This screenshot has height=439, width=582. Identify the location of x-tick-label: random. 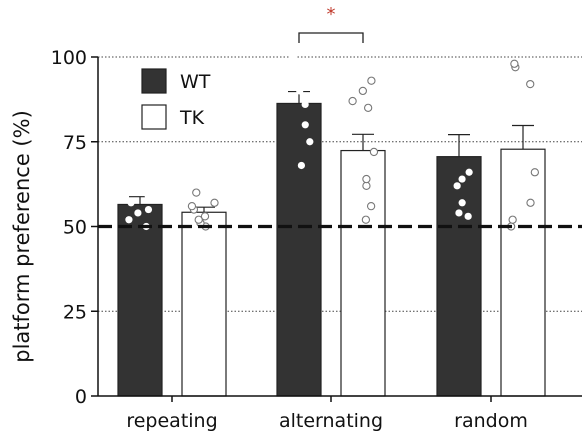
(491, 421).